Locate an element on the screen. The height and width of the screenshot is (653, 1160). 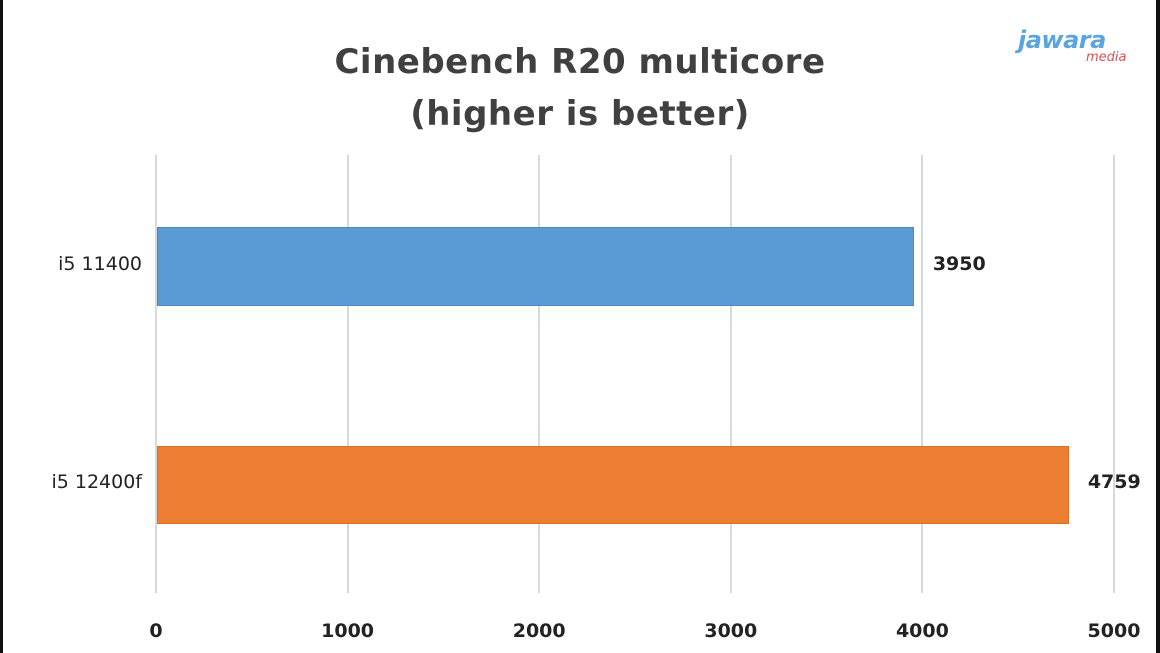
category-label: i5 11400 is located at coordinates (100, 263).